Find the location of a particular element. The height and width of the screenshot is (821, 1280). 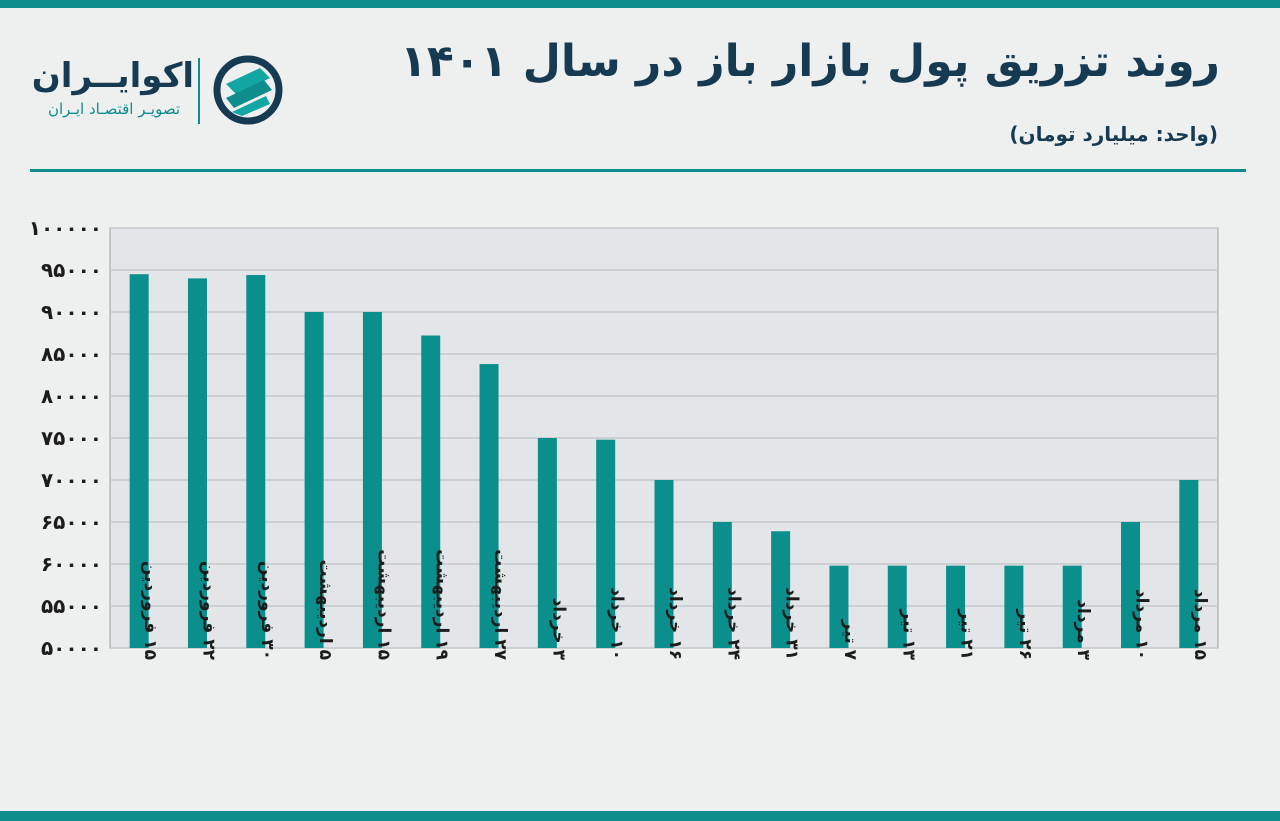

y-tick-label: ۱۰۰۰۰۰ is located at coordinates (65, 228).